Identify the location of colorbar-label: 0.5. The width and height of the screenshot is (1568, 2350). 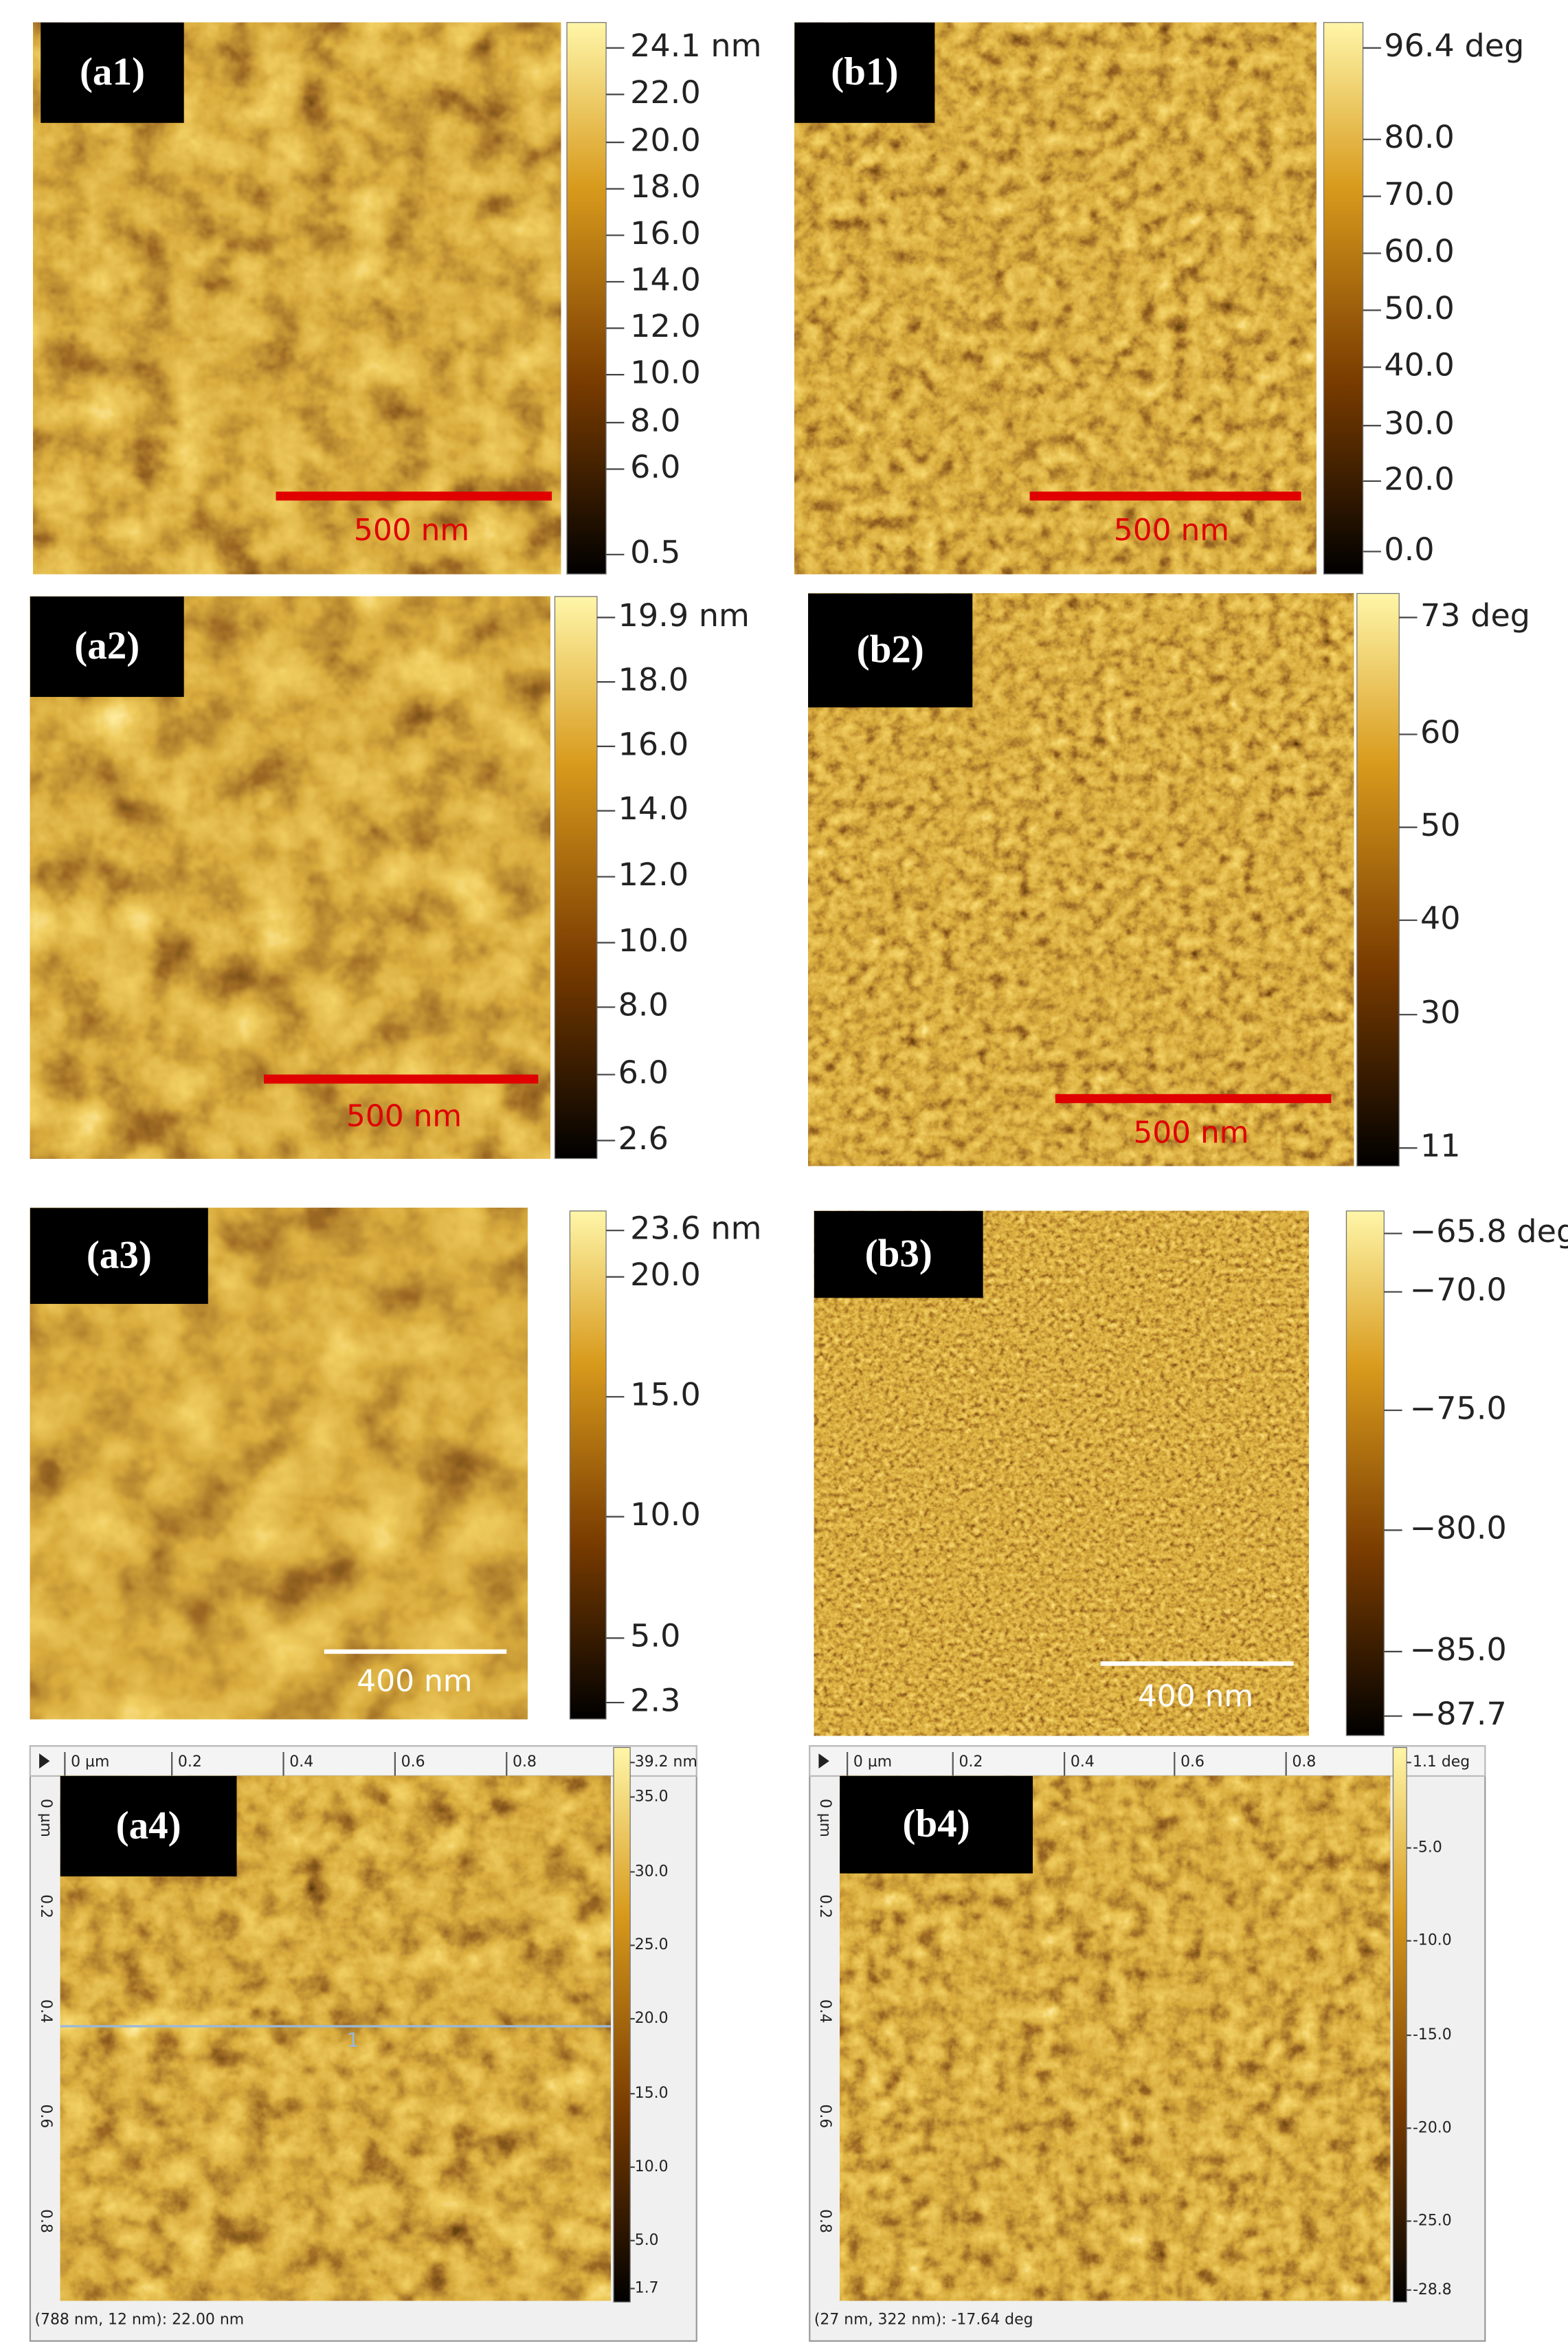
(655, 551).